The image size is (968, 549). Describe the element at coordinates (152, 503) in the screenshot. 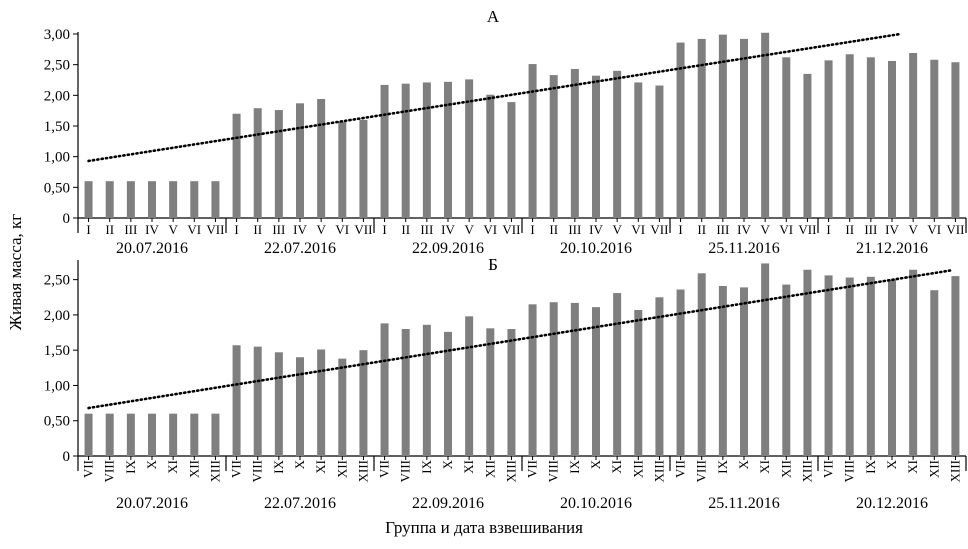

I see `date-label: 20.07.2016` at that location.